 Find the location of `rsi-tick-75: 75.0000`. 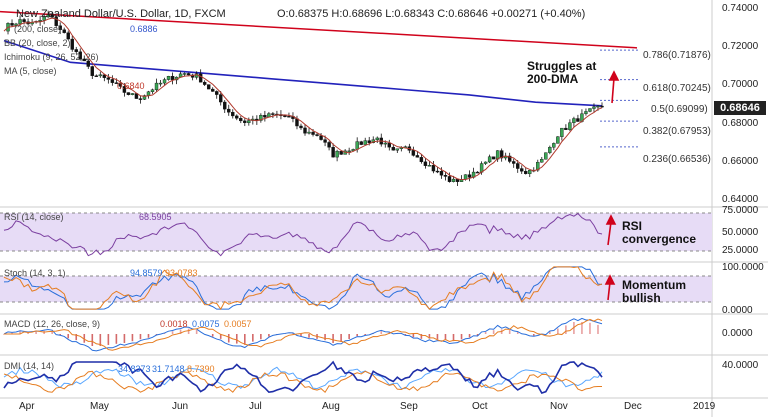

rsi-tick-75: 75.0000 is located at coordinates (740, 210).